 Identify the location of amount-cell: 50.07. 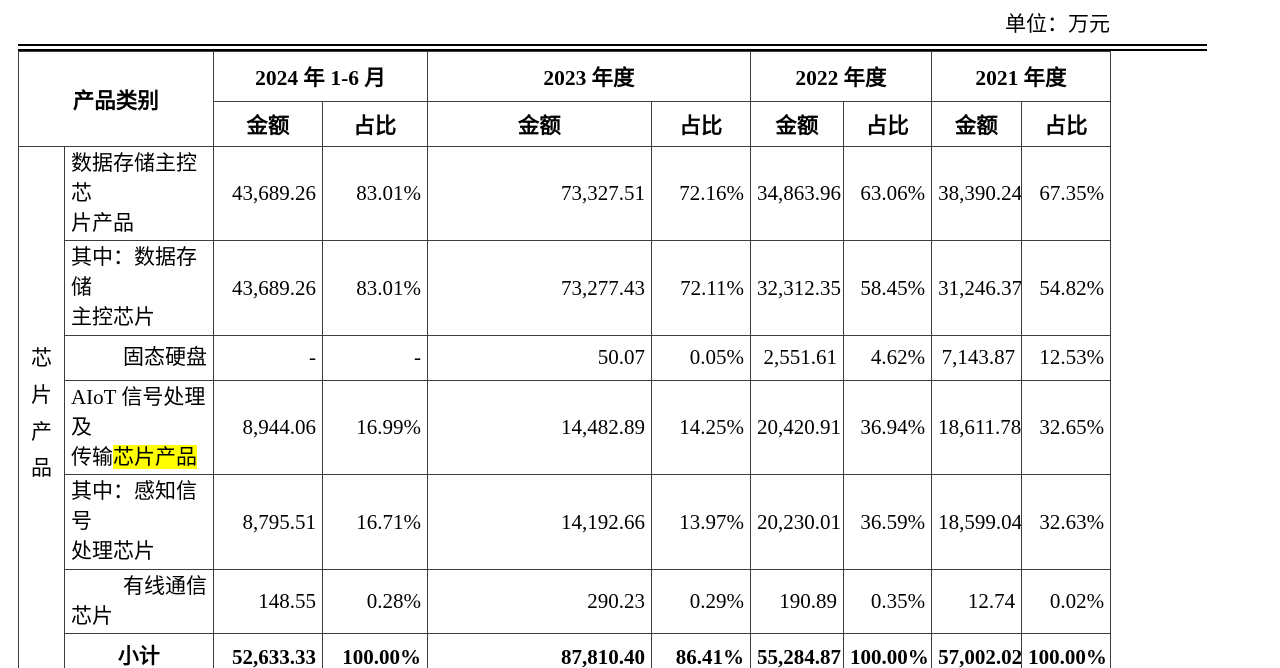
(540, 357).